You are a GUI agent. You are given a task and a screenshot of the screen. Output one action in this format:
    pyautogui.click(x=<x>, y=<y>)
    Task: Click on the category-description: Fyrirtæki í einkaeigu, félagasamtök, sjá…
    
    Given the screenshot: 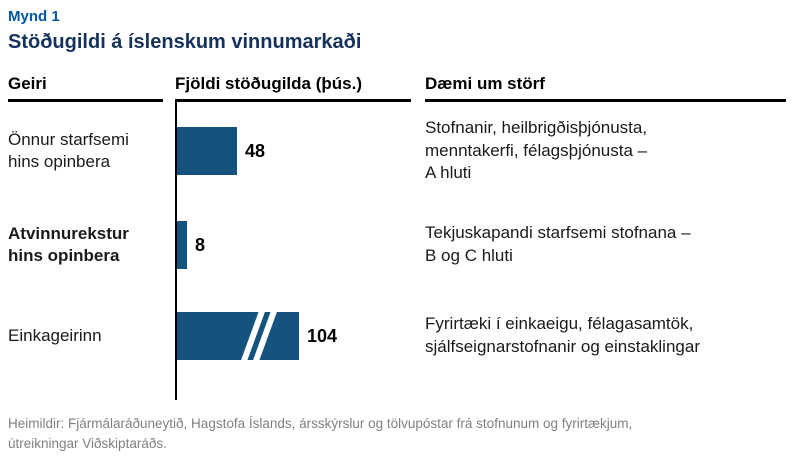 What is the action you would take?
    pyautogui.click(x=562, y=335)
    